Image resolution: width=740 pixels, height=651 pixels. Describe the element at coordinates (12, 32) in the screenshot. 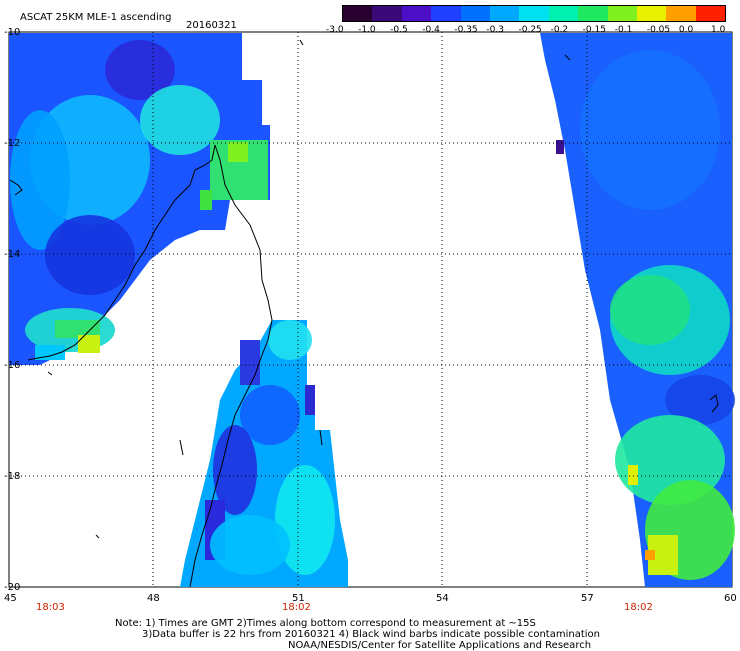

I see `lat-label-10: -10` at that location.